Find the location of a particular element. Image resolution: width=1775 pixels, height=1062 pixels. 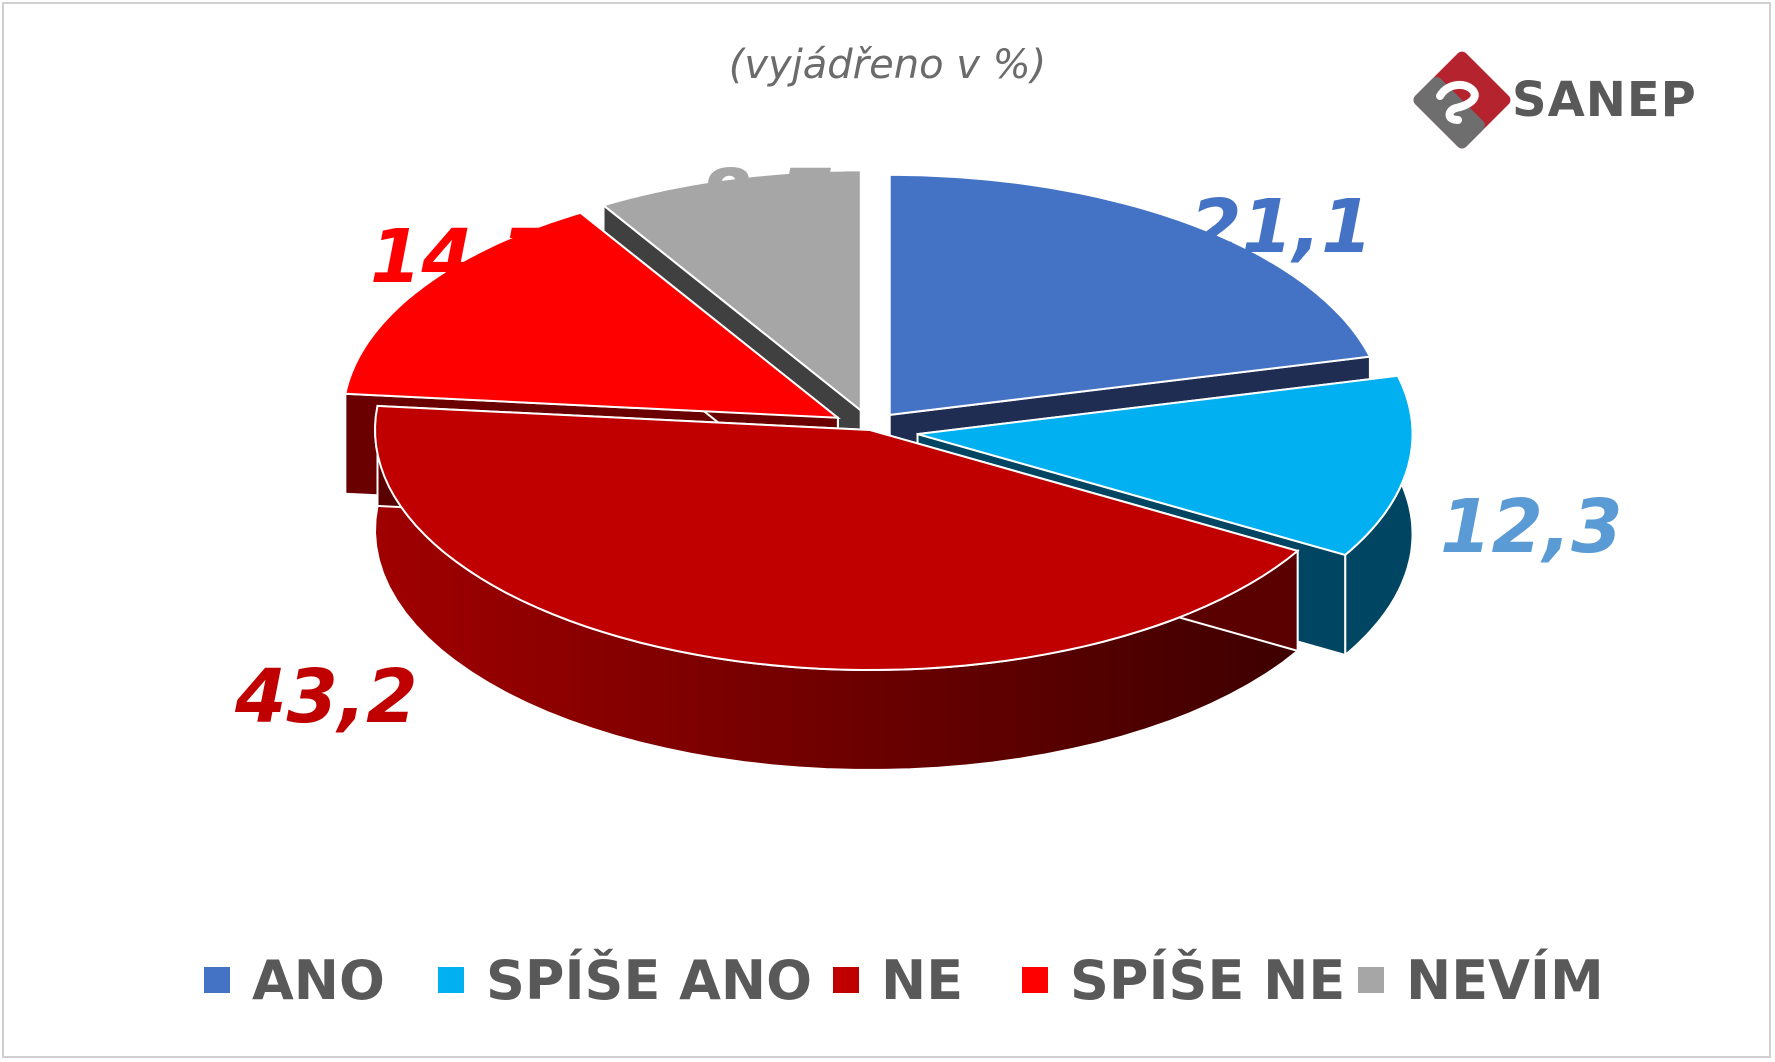

legend-swatch-spise-ano is located at coordinates (451, 980).